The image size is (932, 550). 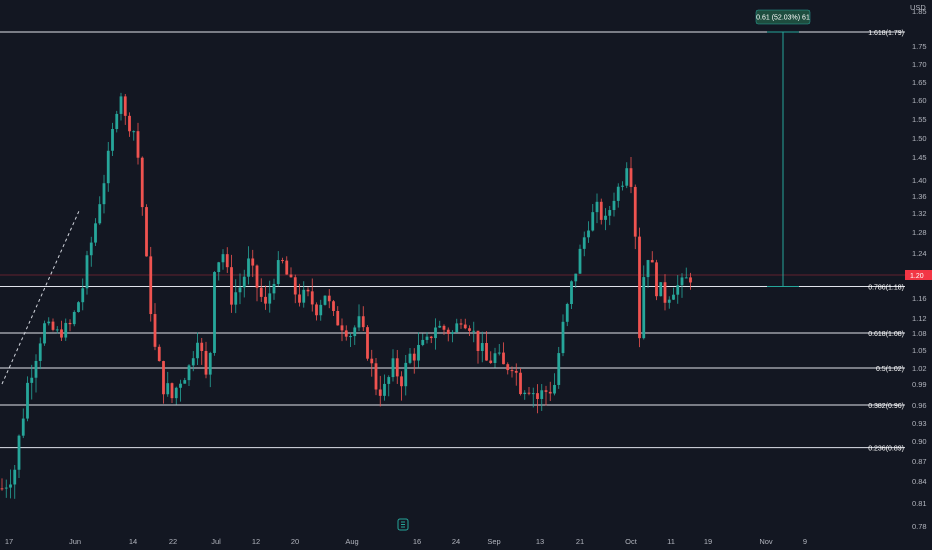 What do you see at coordinates (919, 11) in the screenshot?
I see `y-tick-label: 1.85` at bounding box center [919, 11].